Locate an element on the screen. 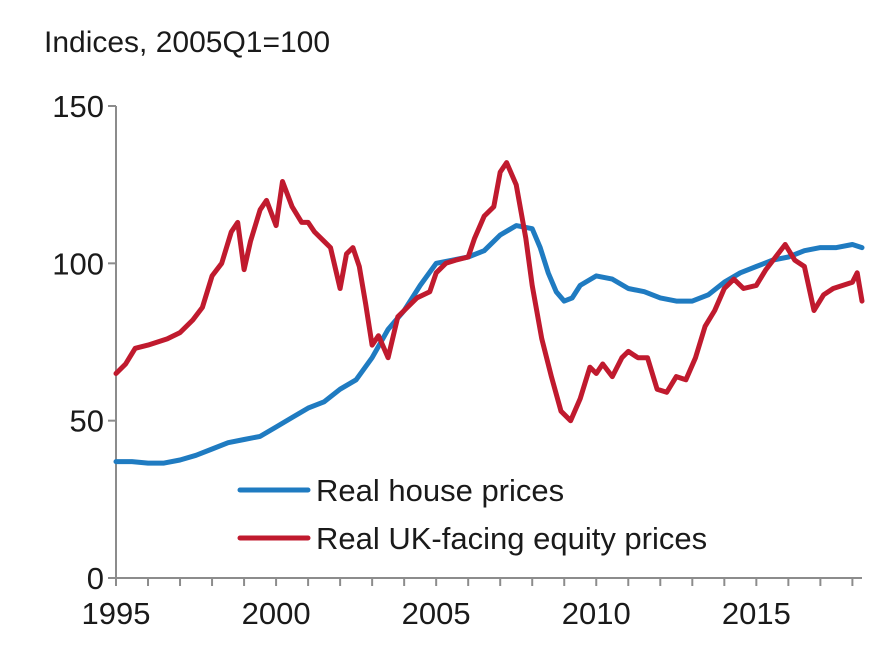  x-tick-label: 2005 is located at coordinates (436, 613).